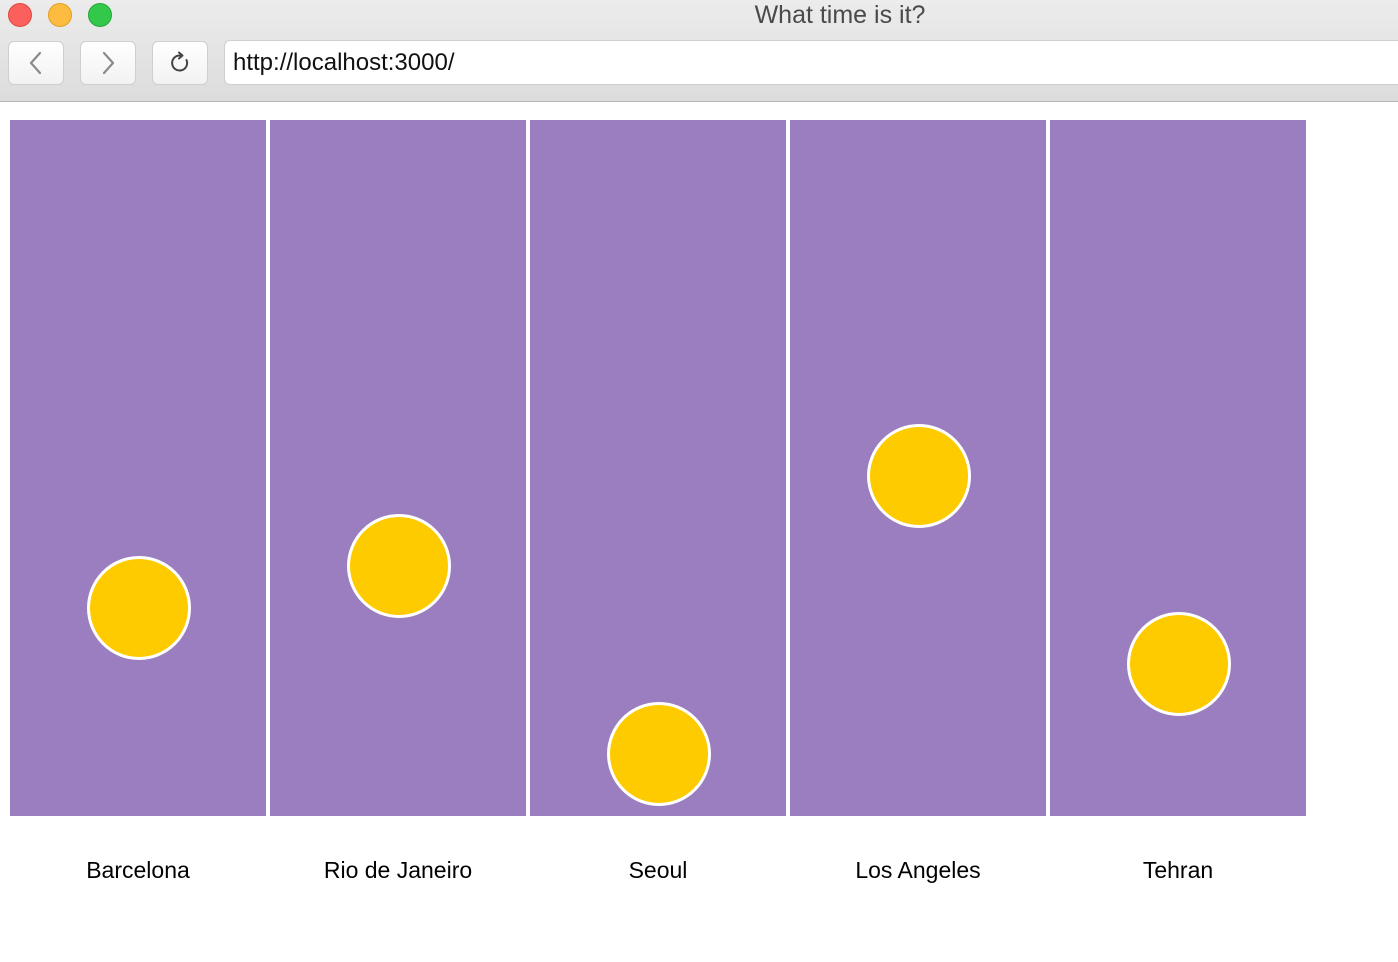 This screenshot has height=962, width=1398. Describe the element at coordinates (918, 870) in the screenshot. I see `city-label: Los Angeles` at that location.